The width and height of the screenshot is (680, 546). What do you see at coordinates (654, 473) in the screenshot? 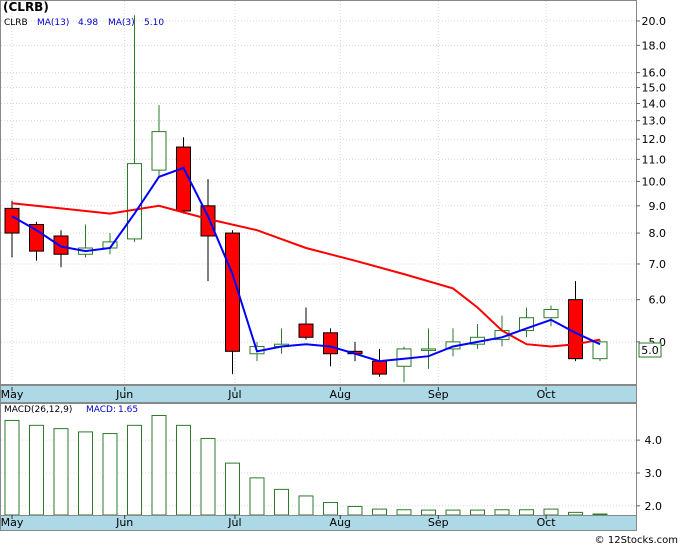
I see `macd-y-tick-label: 3.0` at bounding box center [654, 473].